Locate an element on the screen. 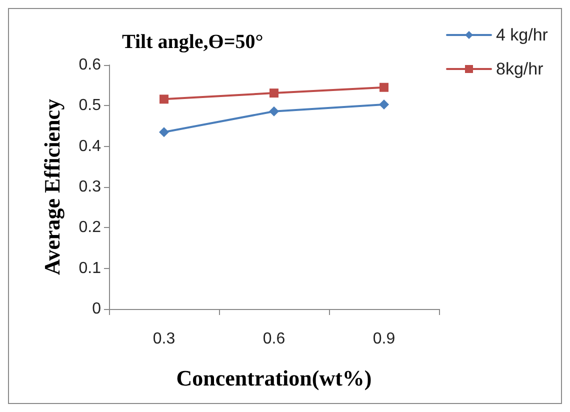 The image size is (570, 412). y-tick-label: 0 is located at coordinates (97, 309).